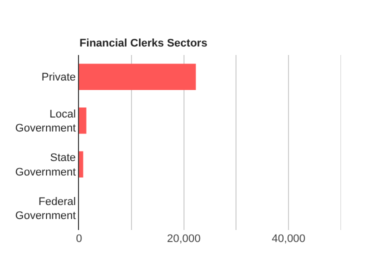 The height and width of the screenshot is (278, 370). Describe the element at coordinates (289, 239) in the screenshot. I see `x-tick-label: 40,000` at that location.